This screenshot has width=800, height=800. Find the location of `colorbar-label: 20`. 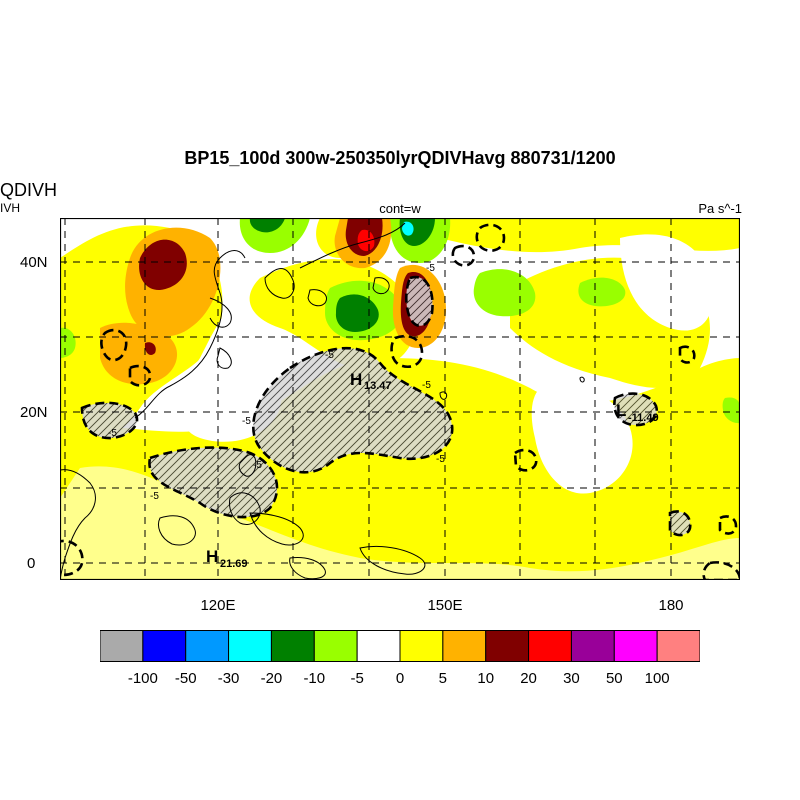

colorbar-label: 20 is located at coordinates (528, 678).